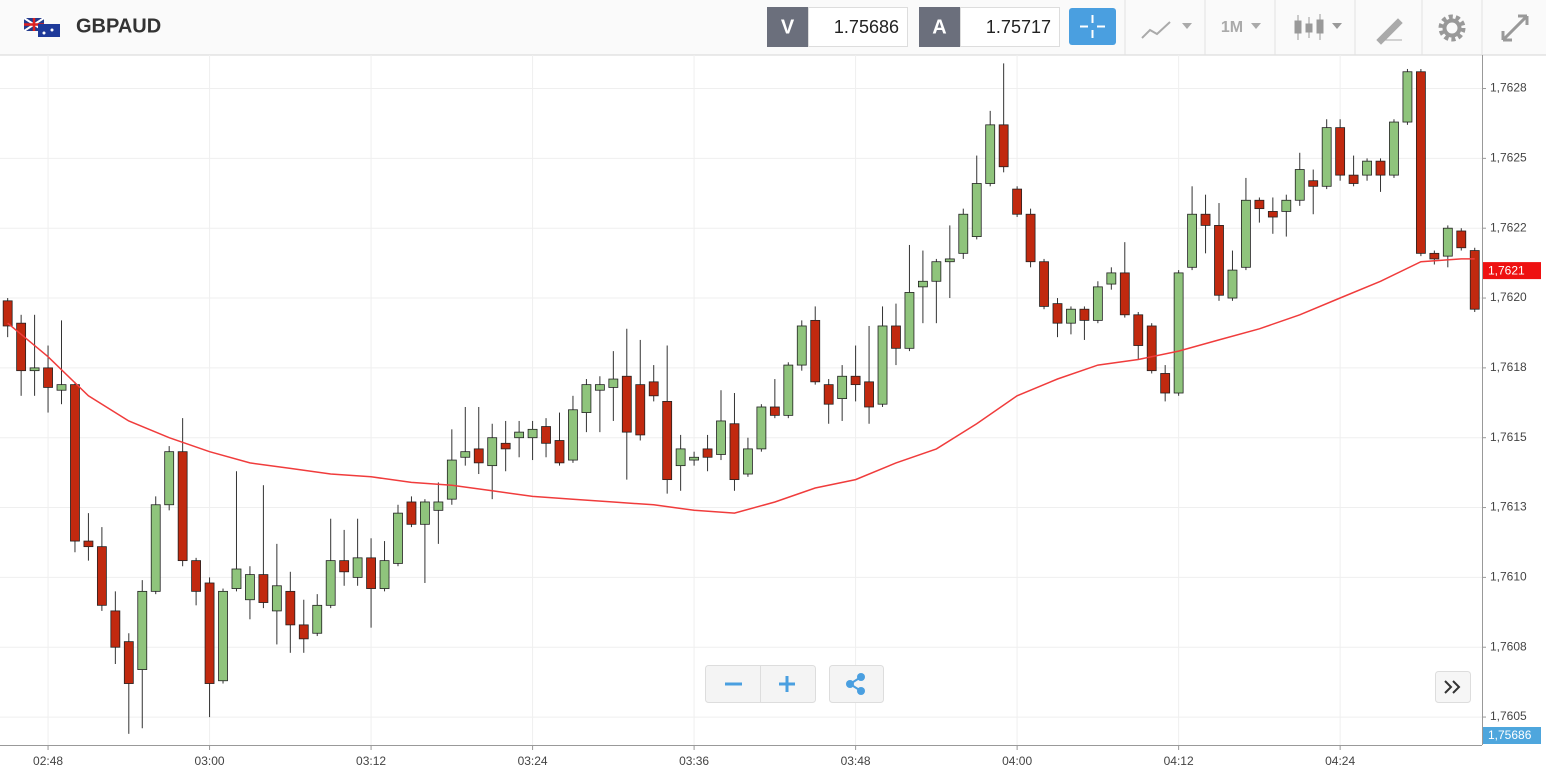 The height and width of the screenshot is (780, 1546). Describe the element at coordinates (856, 761) in the screenshot. I see `x-tick-label: 03:48` at that location.